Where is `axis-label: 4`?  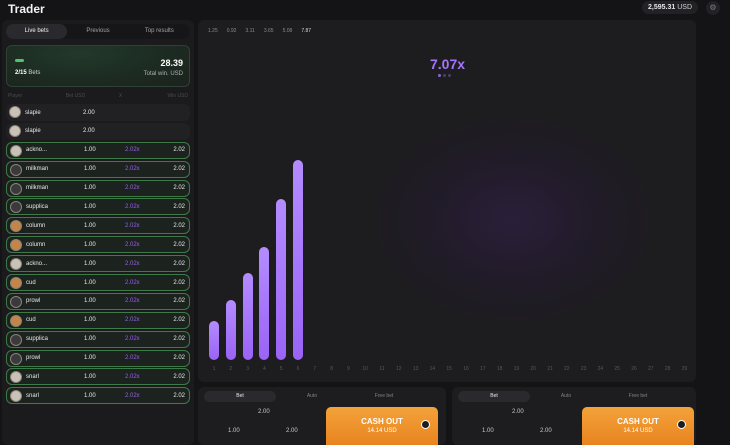 axis-label: 4 is located at coordinates (264, 369).